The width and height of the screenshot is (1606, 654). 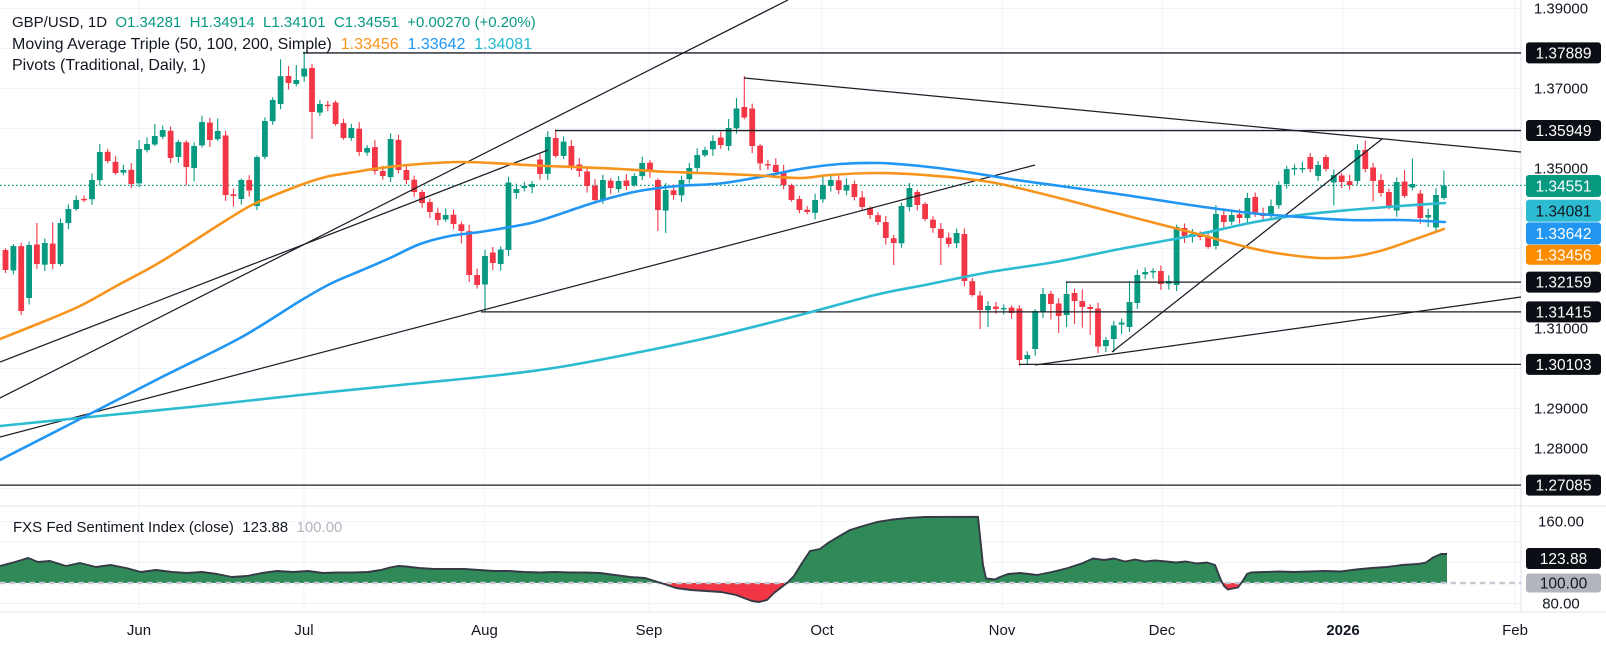 What do you see at coordinates (1561, 169) in the screenshot?
I see `svg-text: 1.35000` at bounding box center [1561, 169].